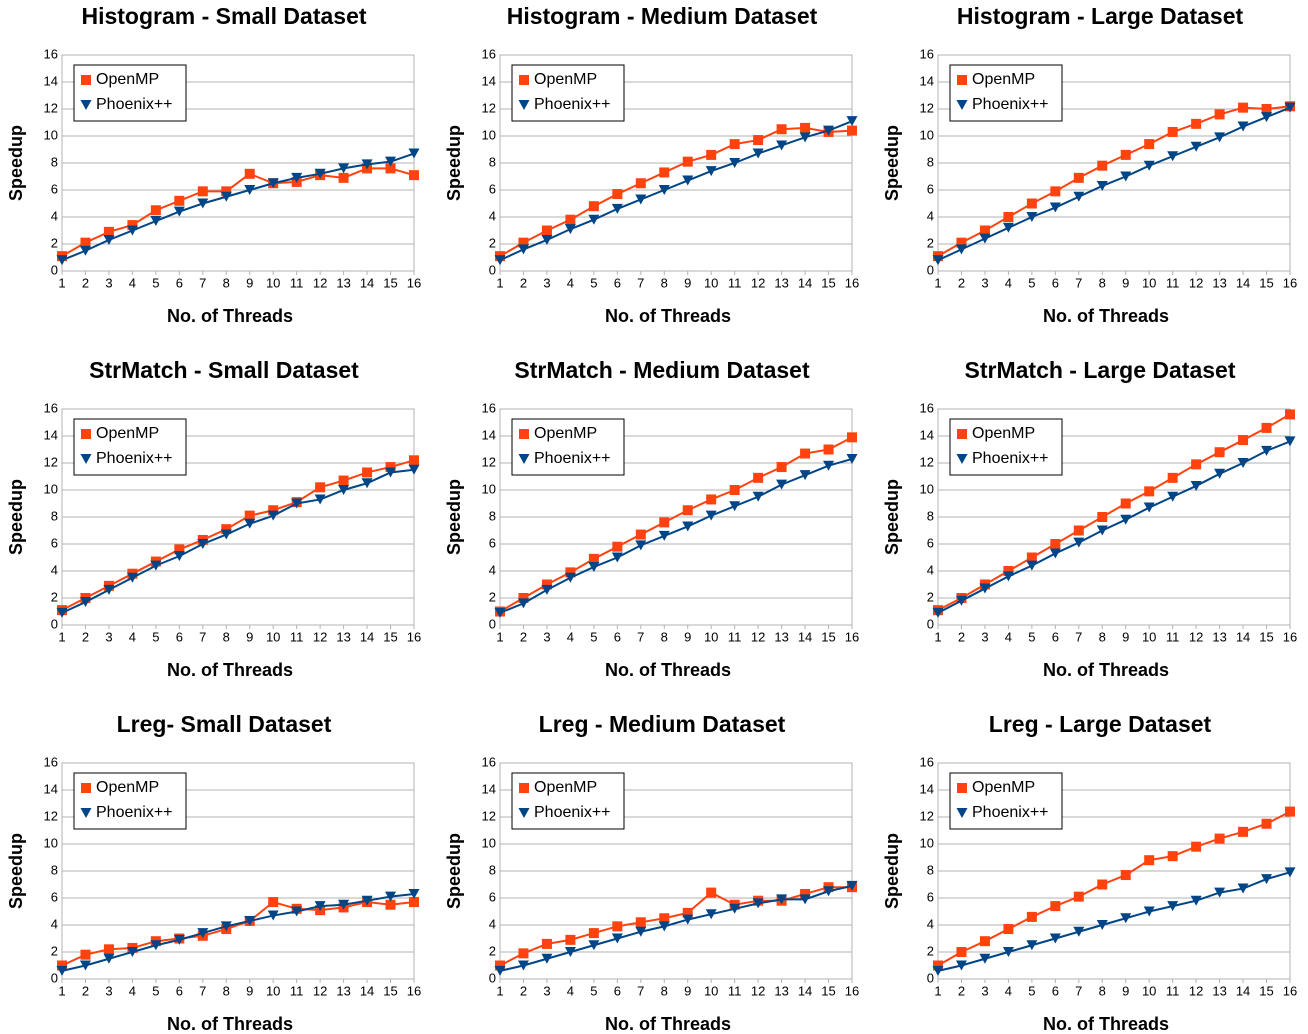 The height and width of the screenshot is (1034, 1308). What do you see at coordinates (930, 596) in the screenshot?
I see `y-tick-label: 2` at bounding box center [930, 596].